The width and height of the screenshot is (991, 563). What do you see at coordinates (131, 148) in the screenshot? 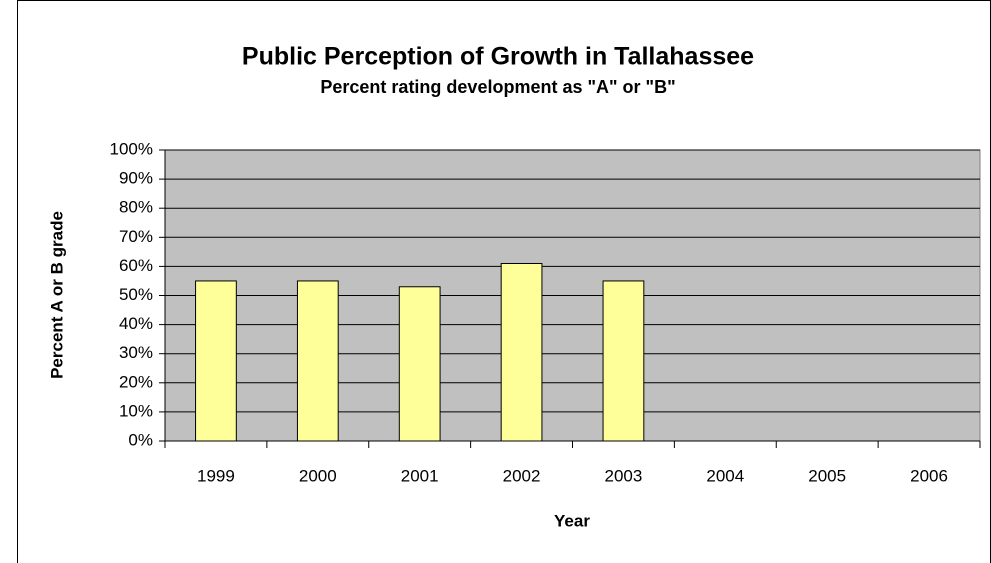
I see `y-tick-label: 100%` at bounding box center [131, 148].